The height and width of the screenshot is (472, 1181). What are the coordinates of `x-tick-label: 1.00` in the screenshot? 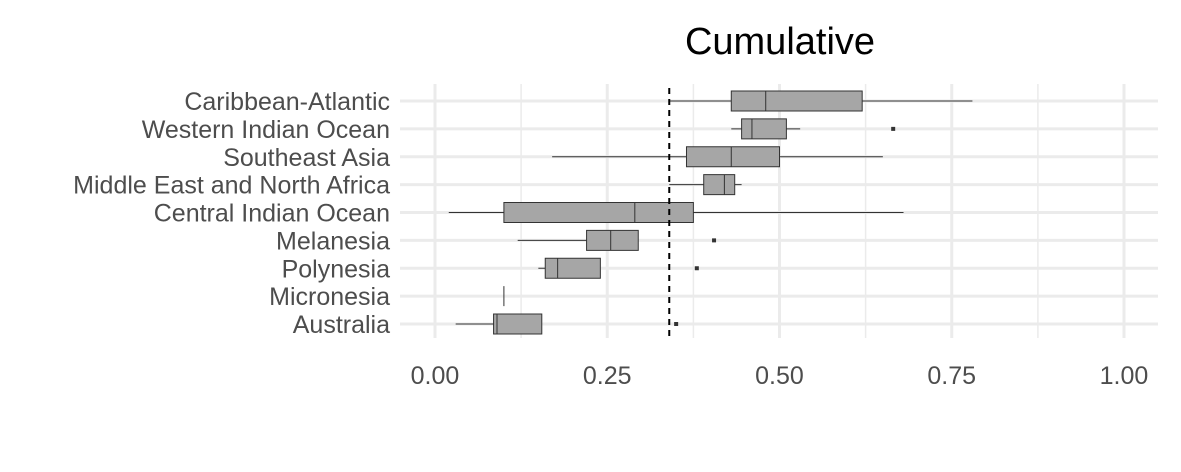 It's located at (1124, 376).